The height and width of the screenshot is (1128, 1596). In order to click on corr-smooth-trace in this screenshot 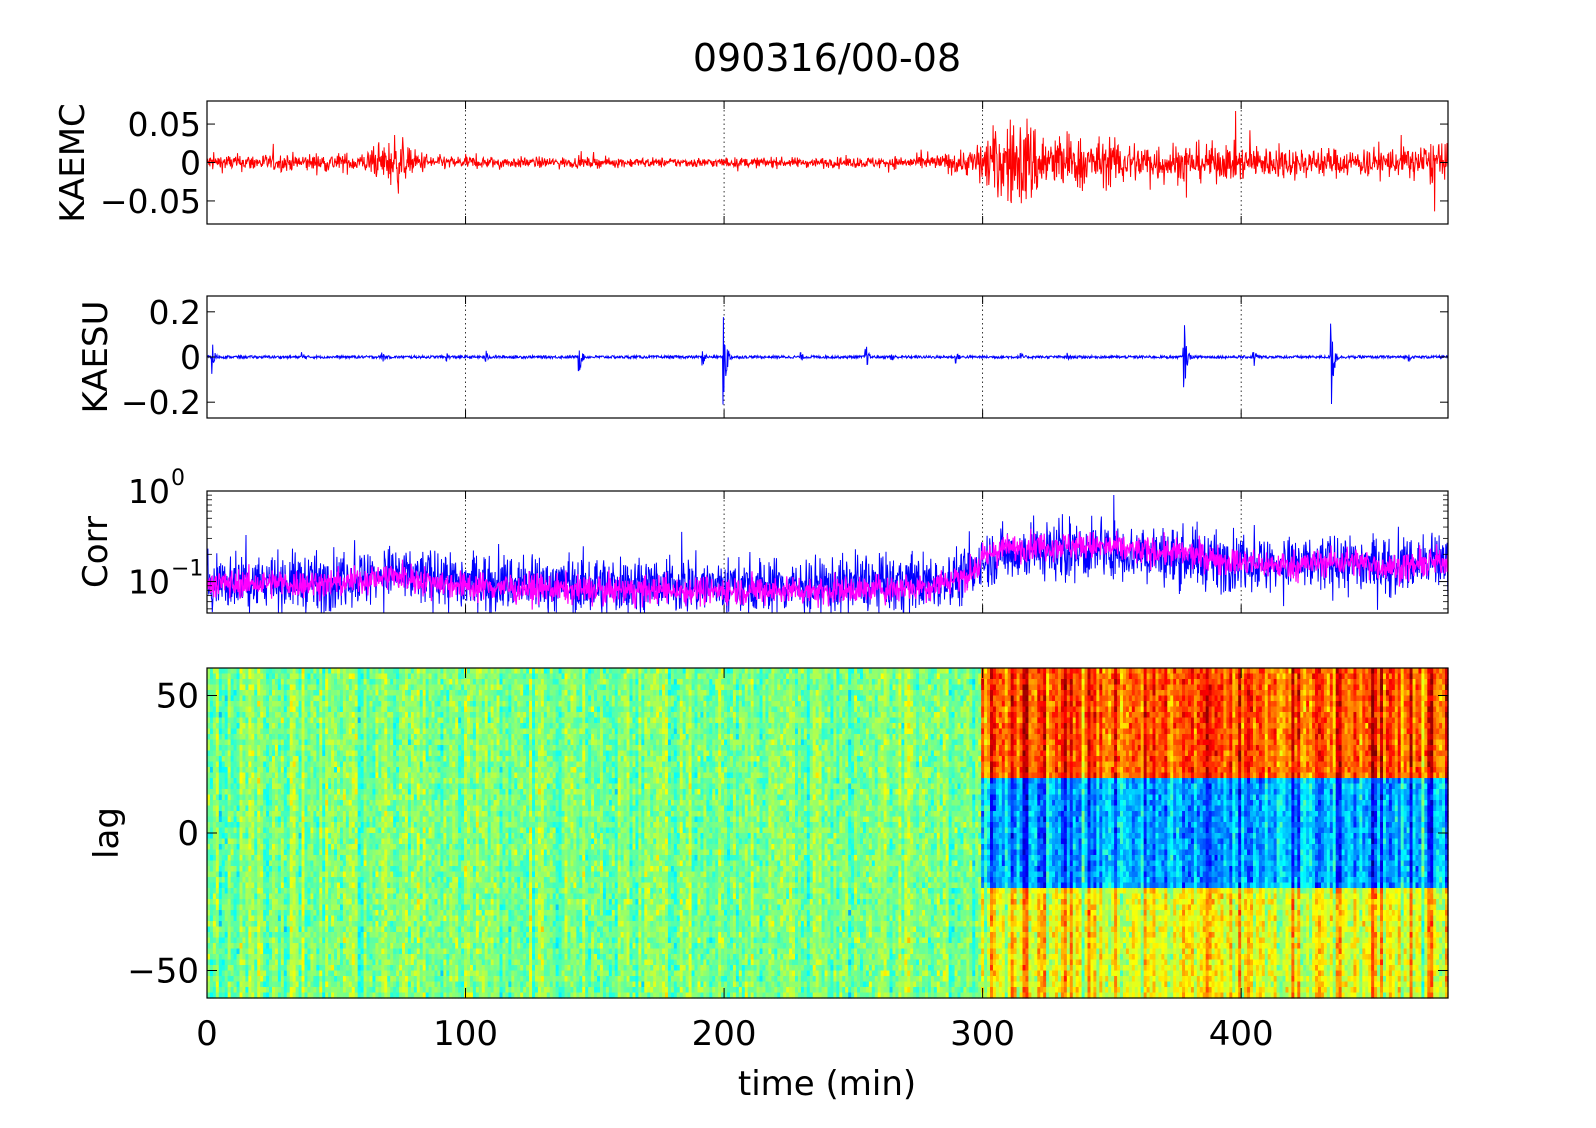, I will do `click(827, 569)`.